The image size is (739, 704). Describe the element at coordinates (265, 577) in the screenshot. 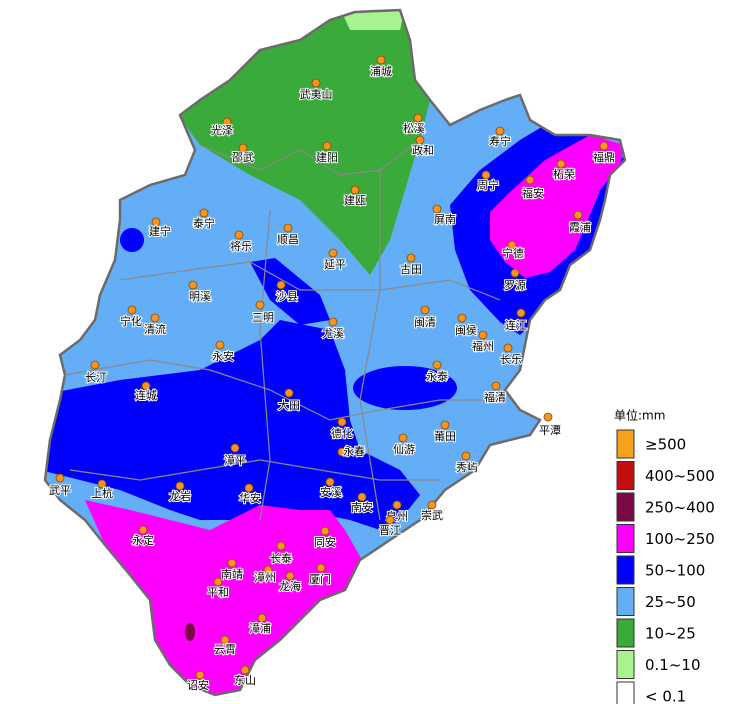

I see `city-label: 漳州` at that location.